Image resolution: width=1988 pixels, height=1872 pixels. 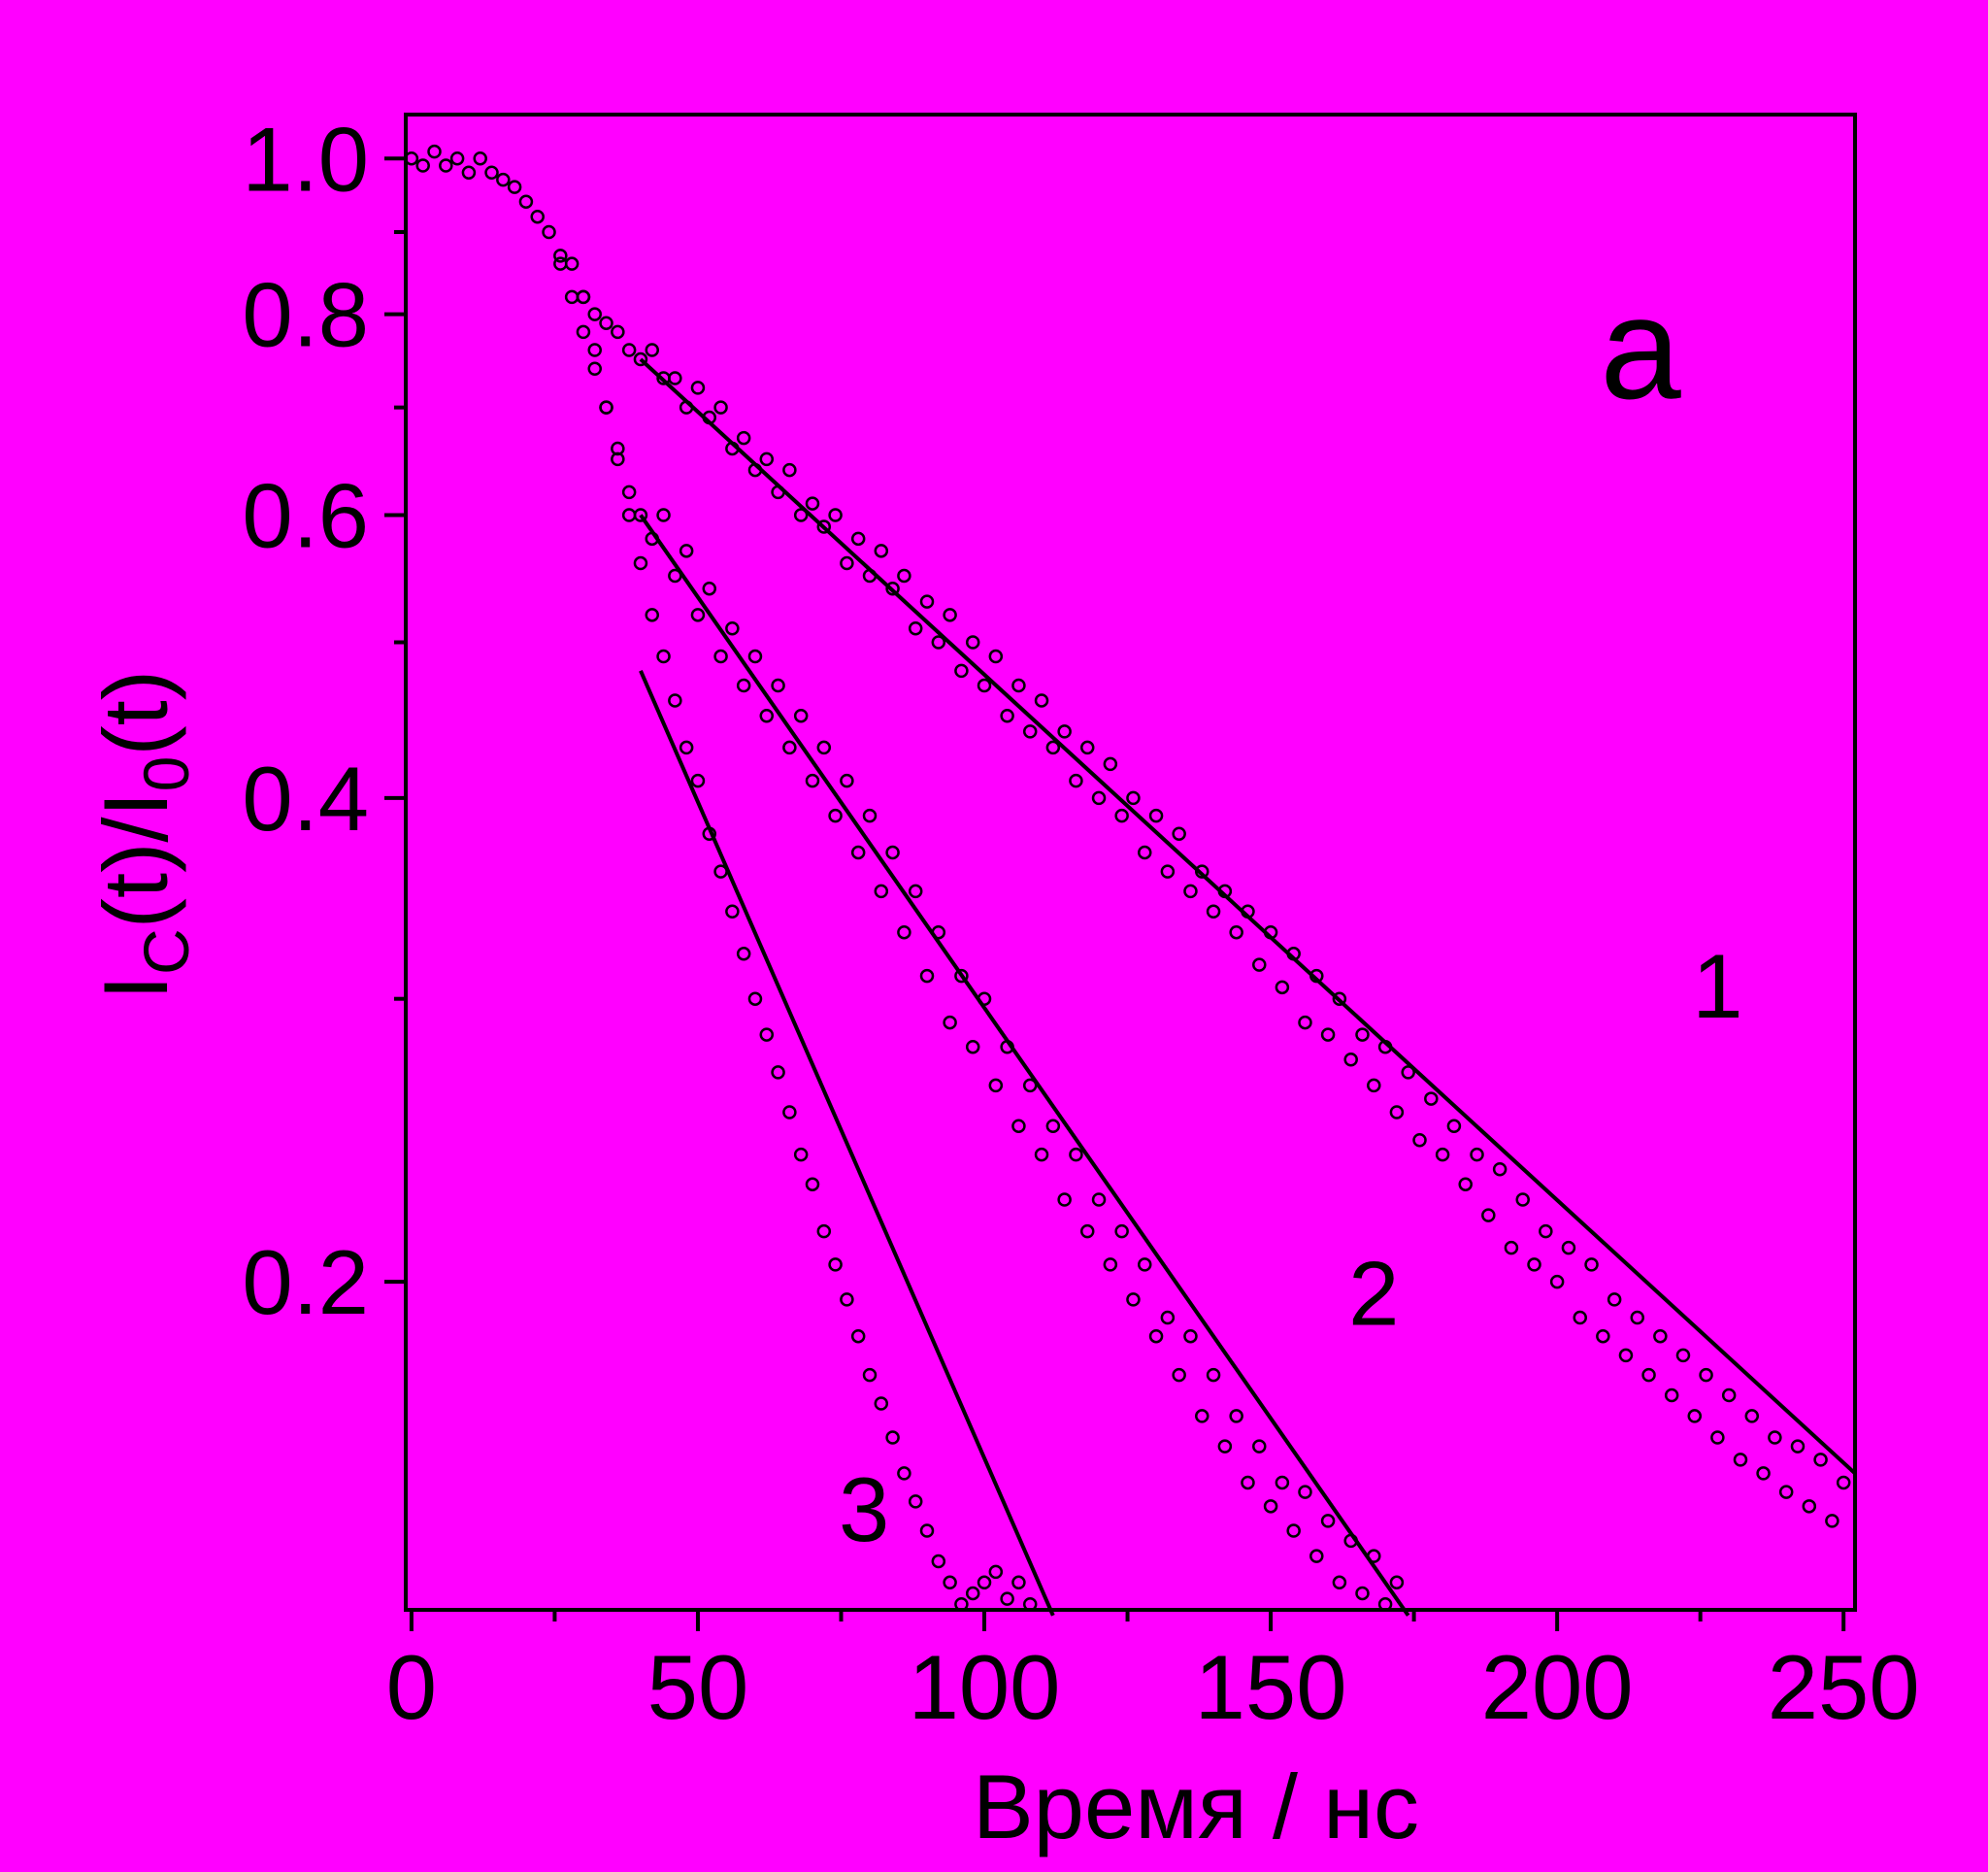 I want to click on x-tick-label: 150, so click(x=1271, y=1687).